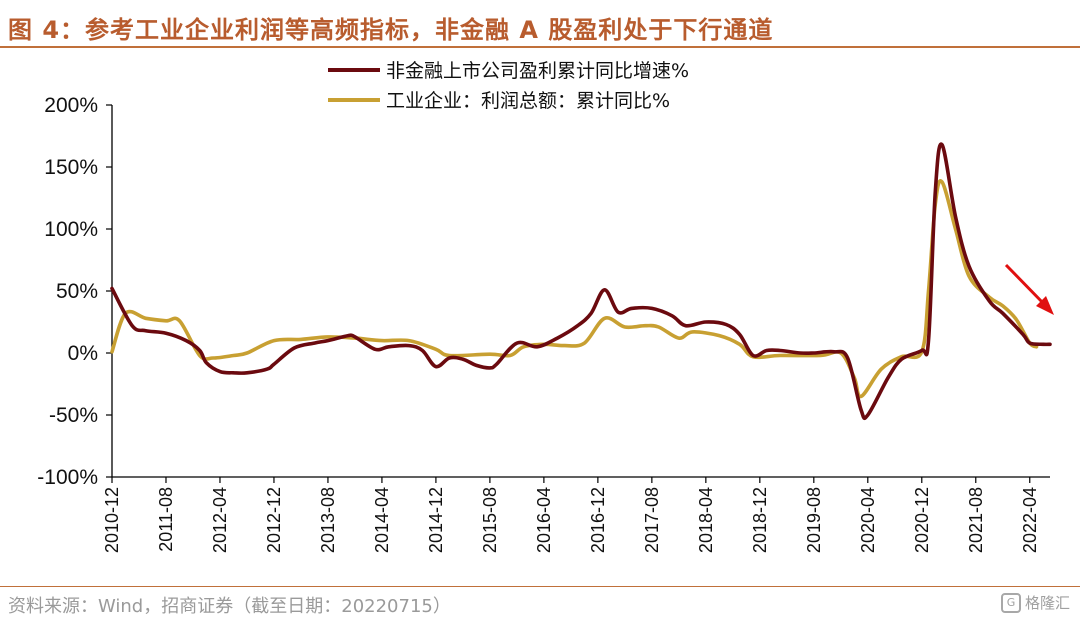 The height and width of the screenshot is (620, 1080). I want to click on x-tick-label: 2020-04, so click(868, 520).